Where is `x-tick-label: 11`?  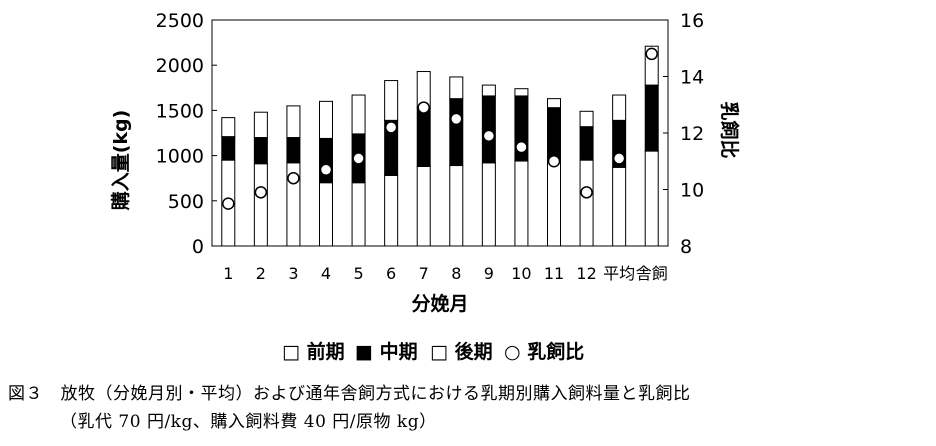 x-tick-label: 11 is located at coordinates (554, 273).